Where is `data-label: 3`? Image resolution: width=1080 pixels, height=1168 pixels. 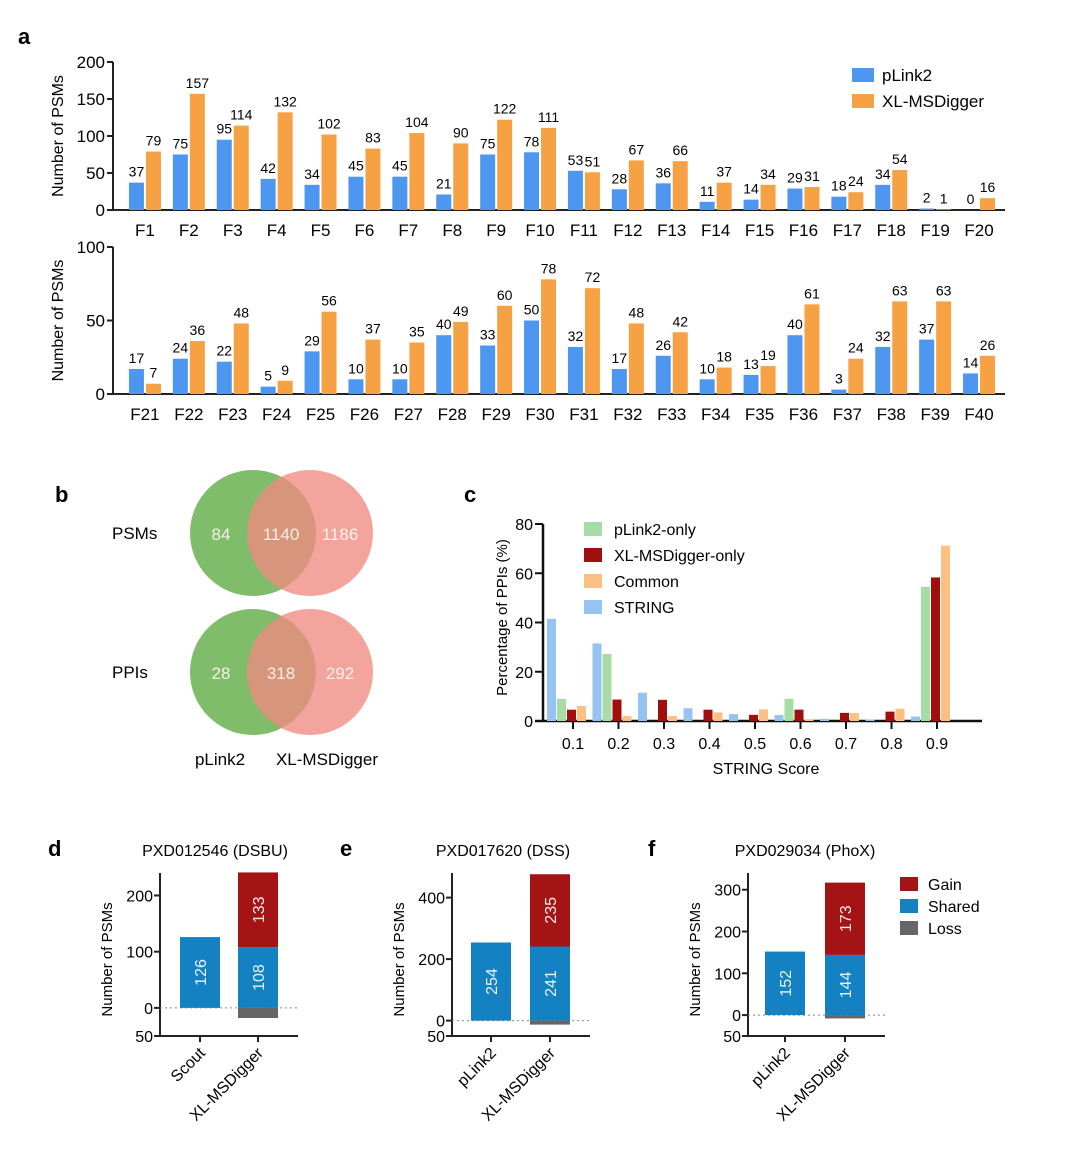
data-label: 3 is located at coordinates (839, 379).